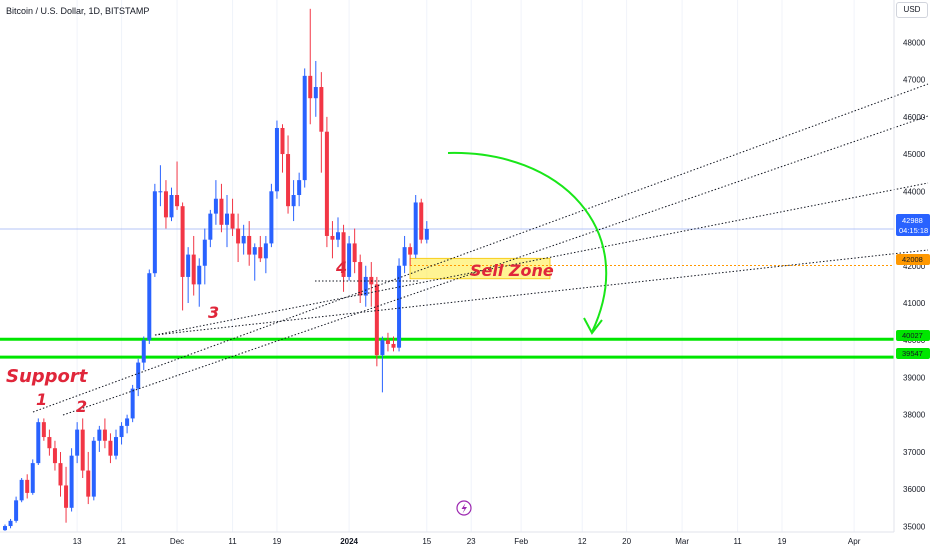 This screenshot has width=932, height=550. I want to click on time-tick: 21, so click(121, 541).